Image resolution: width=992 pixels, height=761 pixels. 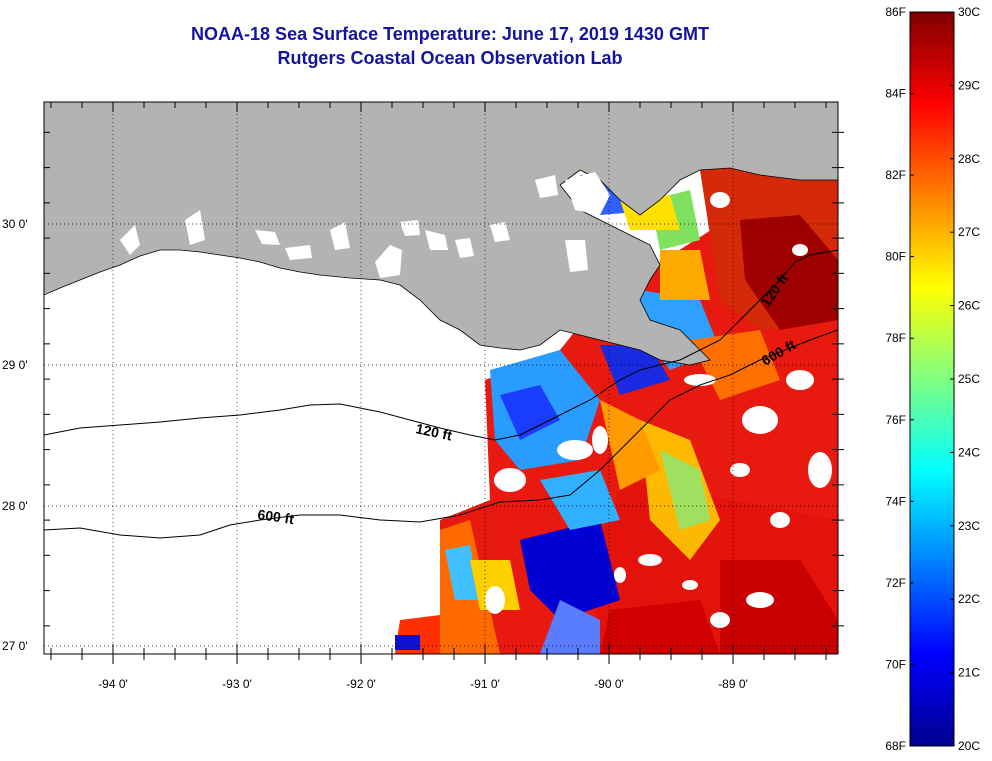 I want to click on contour-120ft-west, so click(x=342, y=405).